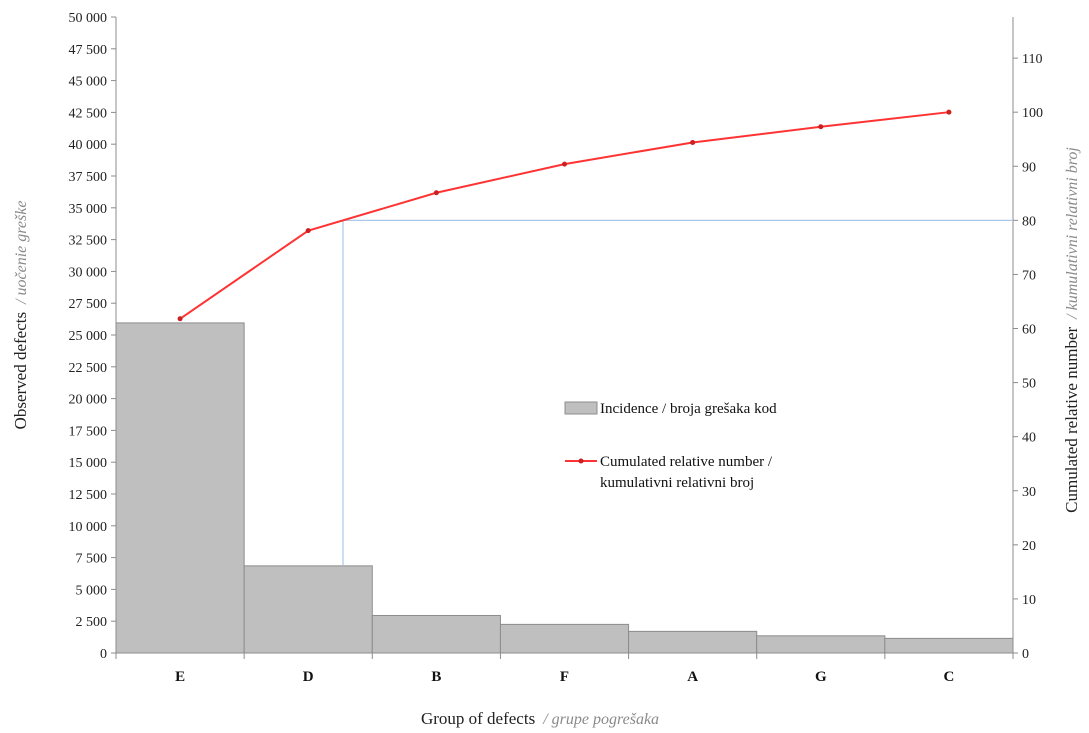  Describe the element at coordinates (1032, 113) in the screenshot. I see `y-right-tick-label: 100` at that location.